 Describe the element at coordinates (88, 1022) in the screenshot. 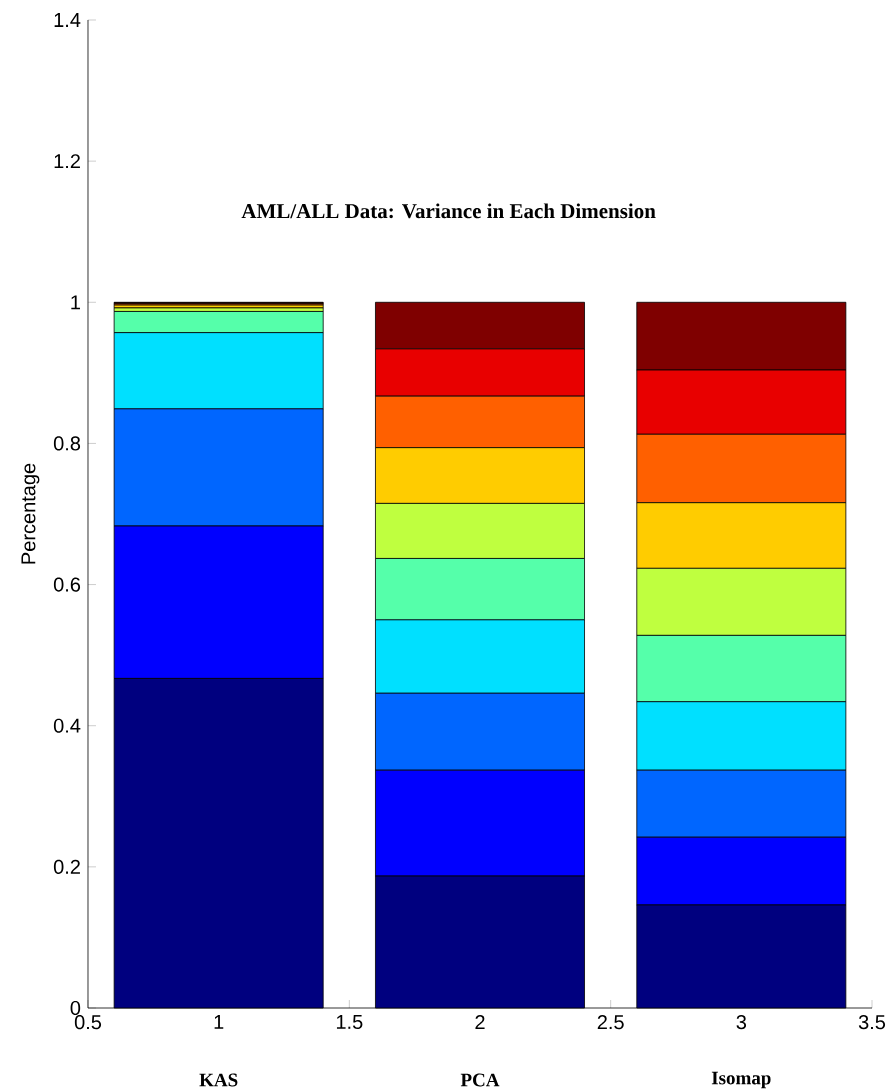

I see `x-tick-label: 0.5` at that location.